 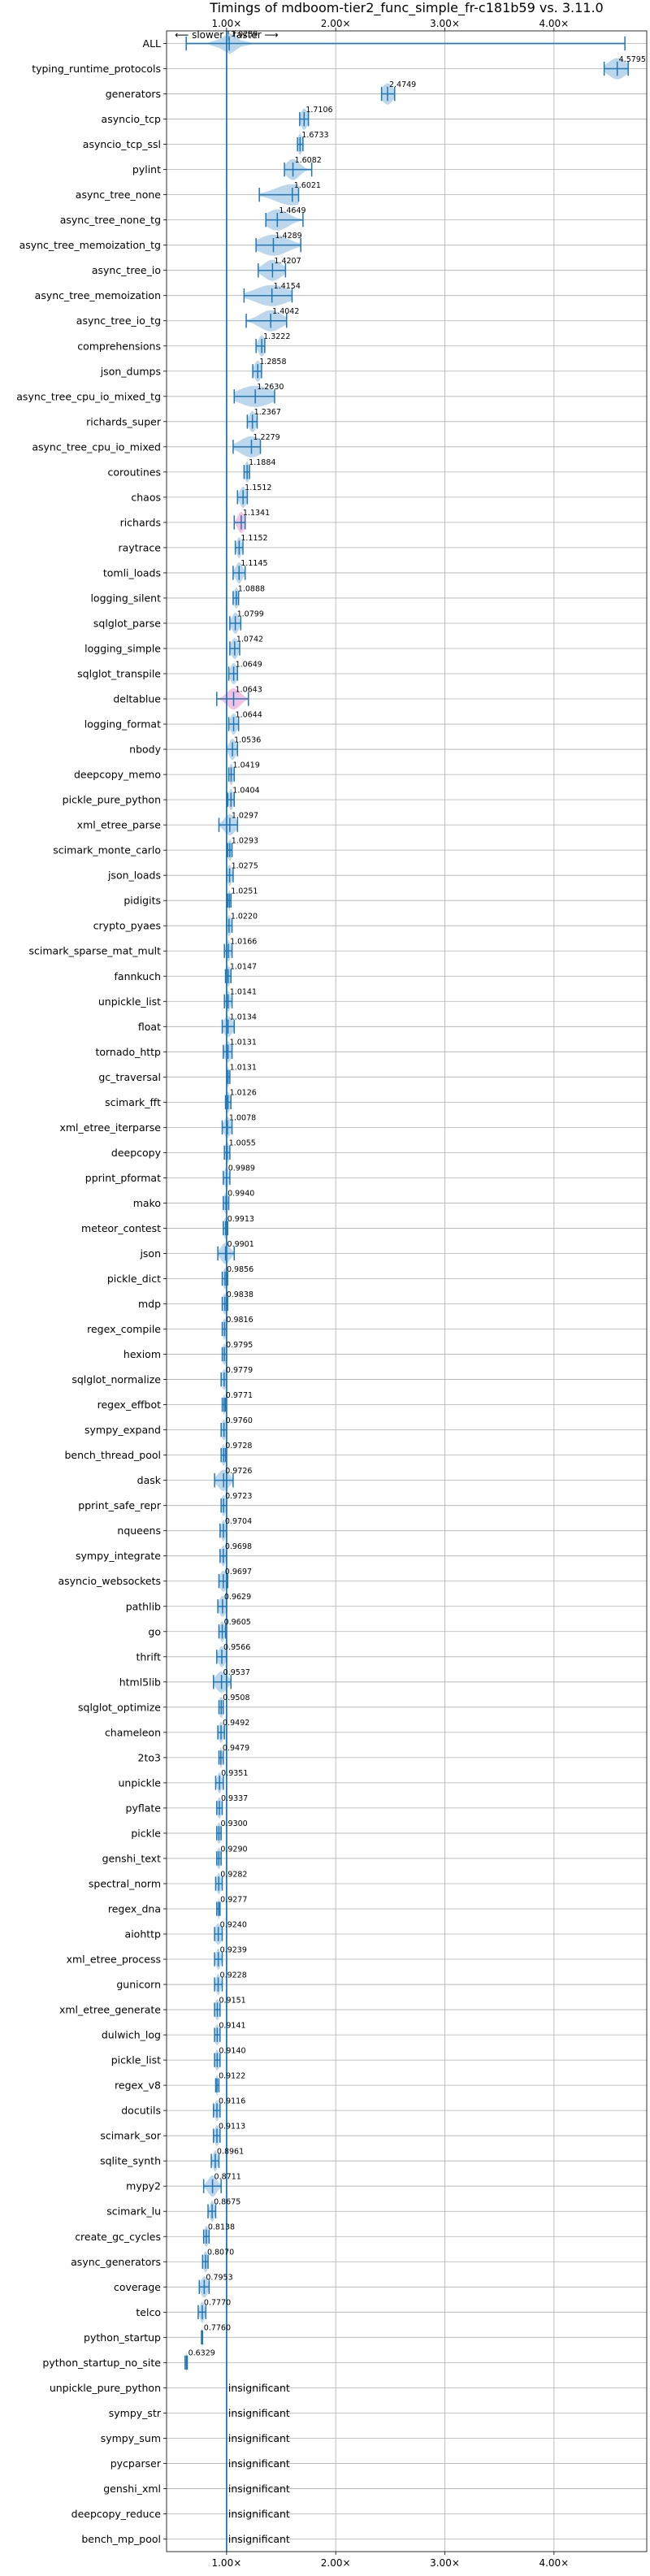 I want to click on value-label: 0.9566, so click(x=236, y=1647).